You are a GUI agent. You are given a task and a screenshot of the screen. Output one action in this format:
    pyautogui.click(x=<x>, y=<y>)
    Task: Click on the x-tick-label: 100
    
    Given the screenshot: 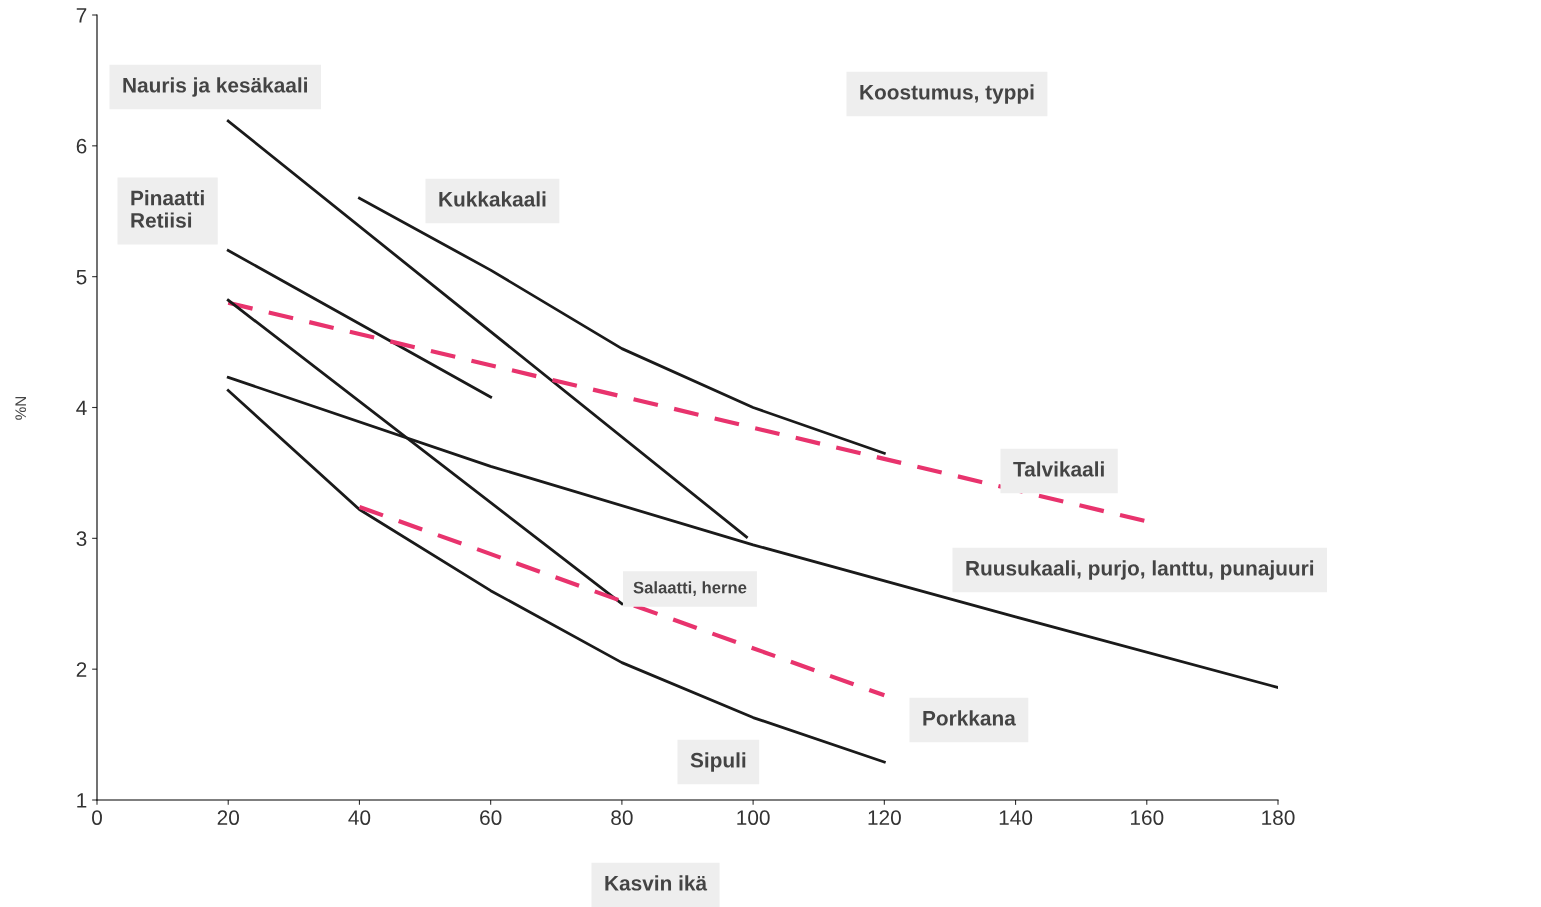 What is the action you would take?
    pyautogui.click(x=753, y=818)
    